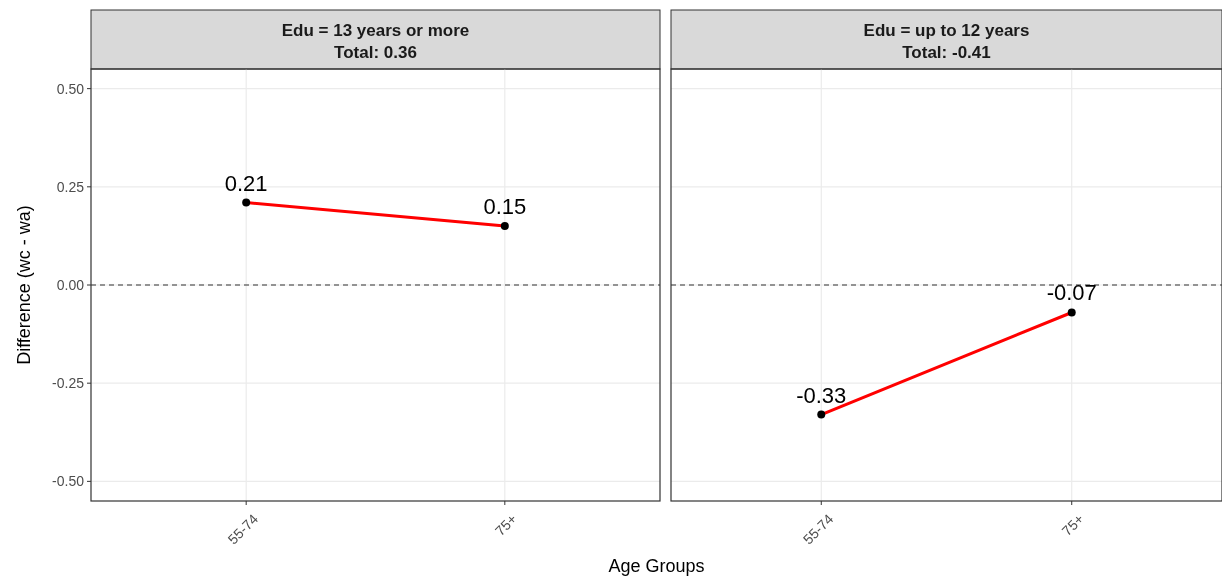 The height and width of the screenshot is (584, 1230). Describe the element at coordinates (656, 566) in the screenshot. I see `x-axis-title: Age Groups` at that location.